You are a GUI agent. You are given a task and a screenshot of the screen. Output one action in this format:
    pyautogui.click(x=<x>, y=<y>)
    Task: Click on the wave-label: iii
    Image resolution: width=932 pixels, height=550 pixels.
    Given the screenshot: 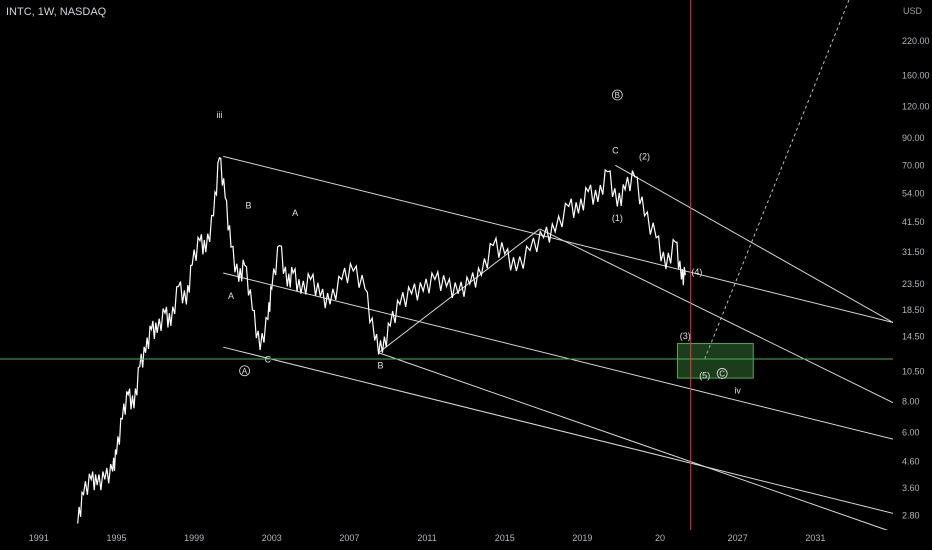 What is the action you would take?
    pyautogui.click(x=219, y=115)
    